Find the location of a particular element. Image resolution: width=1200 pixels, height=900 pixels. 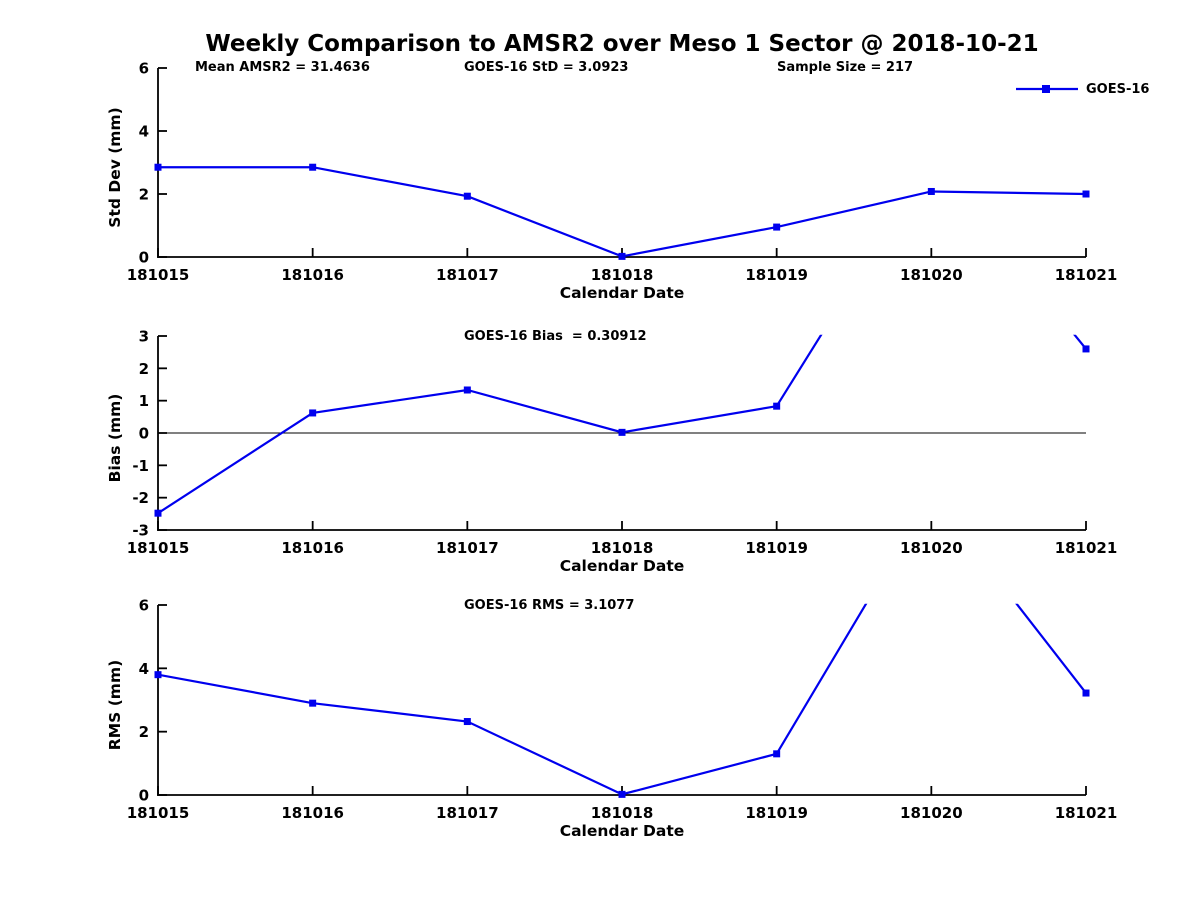

bias-x-tick-label: 181020 is located at coordinates (931, 548).